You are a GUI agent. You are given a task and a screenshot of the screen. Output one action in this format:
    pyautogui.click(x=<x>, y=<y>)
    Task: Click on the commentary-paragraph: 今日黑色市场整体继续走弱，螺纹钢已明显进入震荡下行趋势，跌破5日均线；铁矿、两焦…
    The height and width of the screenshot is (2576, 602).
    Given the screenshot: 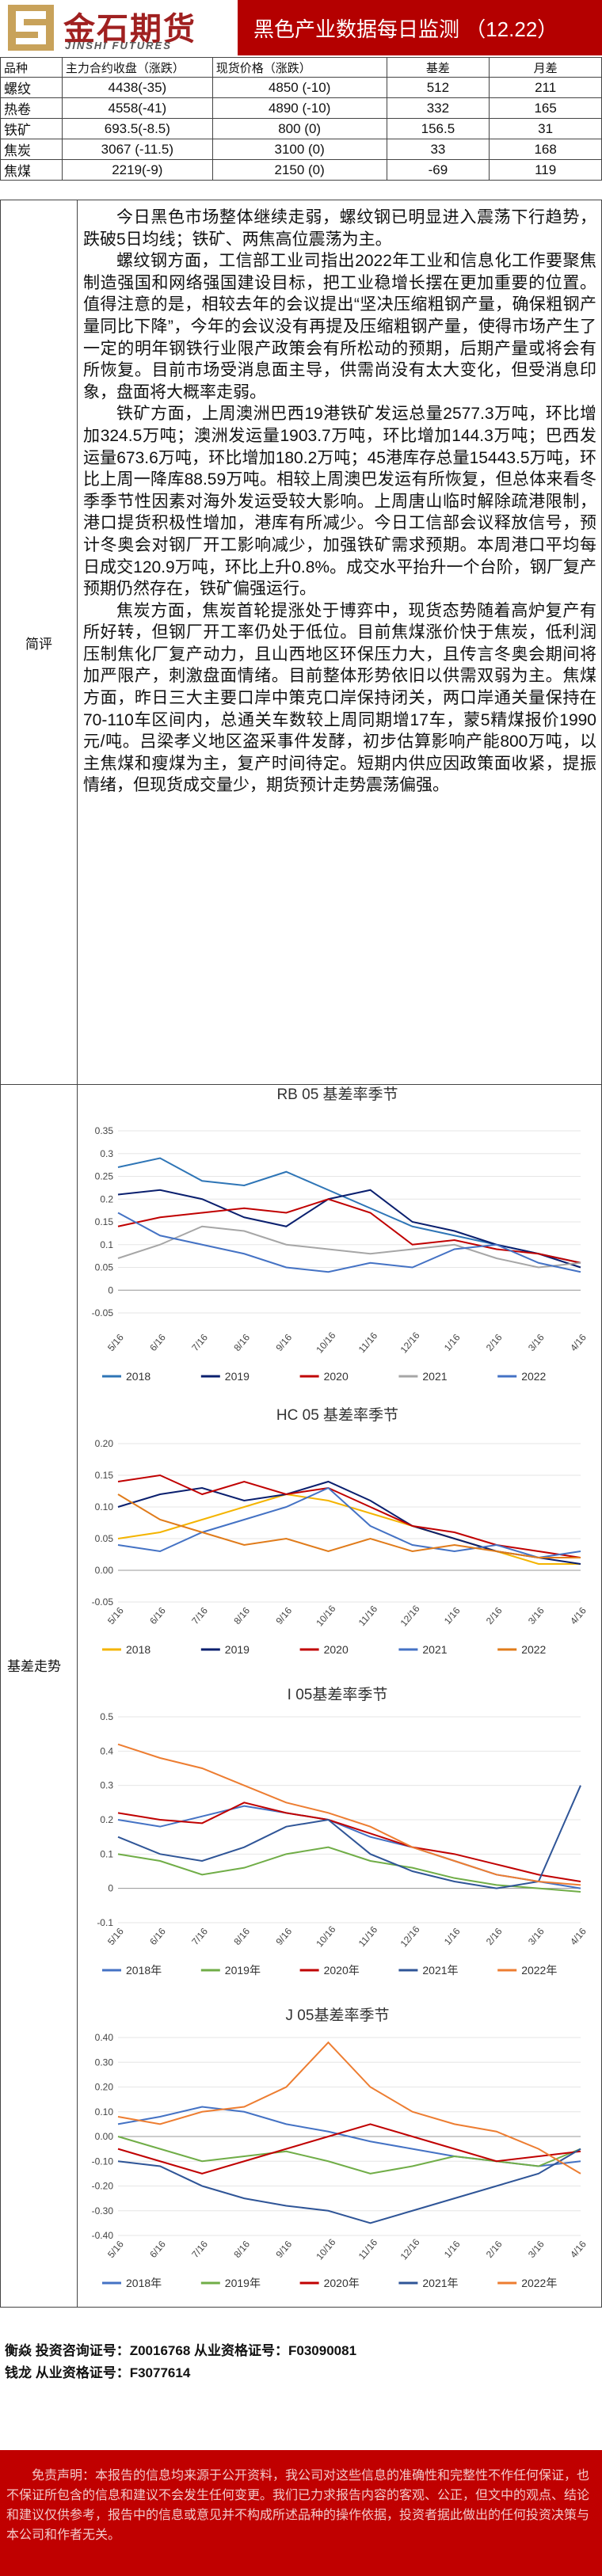 What is the action you would take?
    pyautogui.click(x=340, y=228)
    